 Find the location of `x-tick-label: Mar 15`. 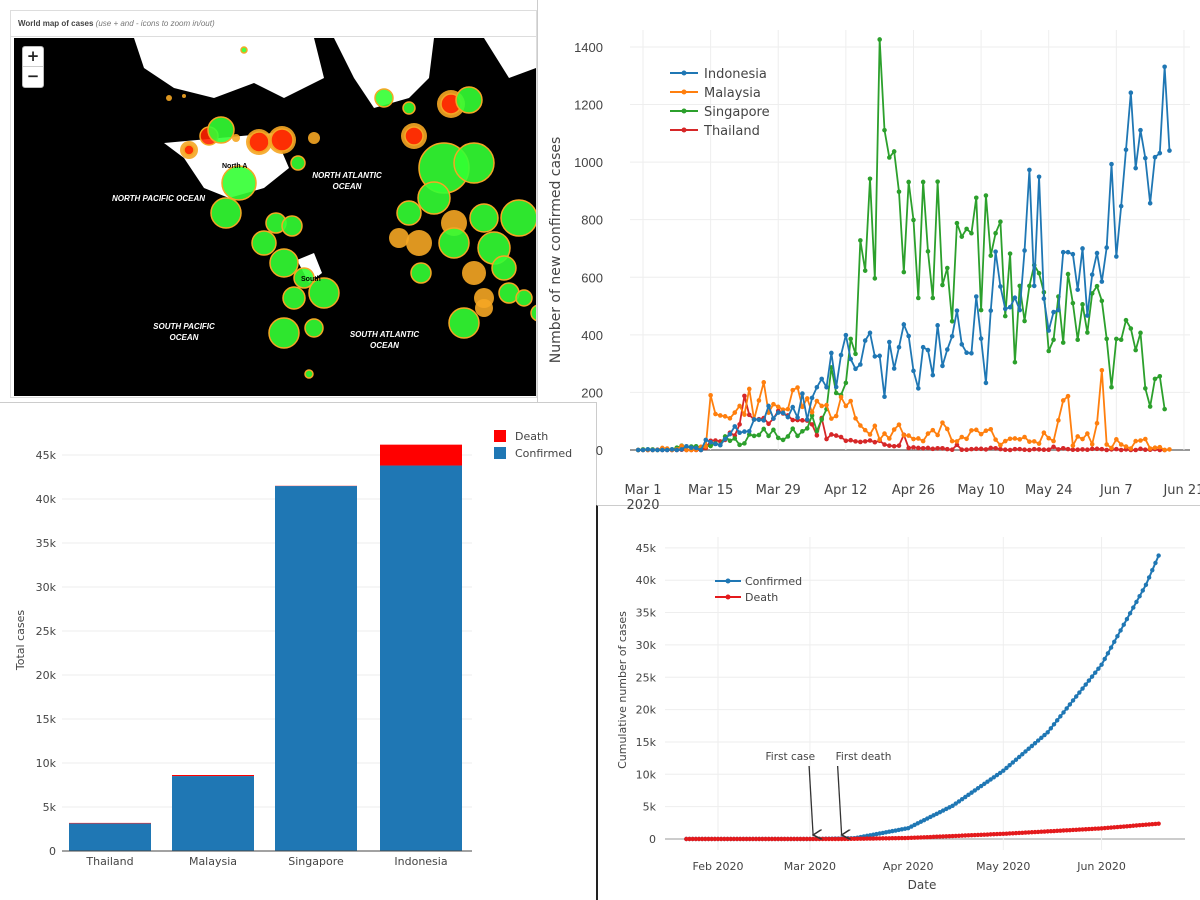

x-tick-label: Mar 15 is located at coordinates (710, 490).